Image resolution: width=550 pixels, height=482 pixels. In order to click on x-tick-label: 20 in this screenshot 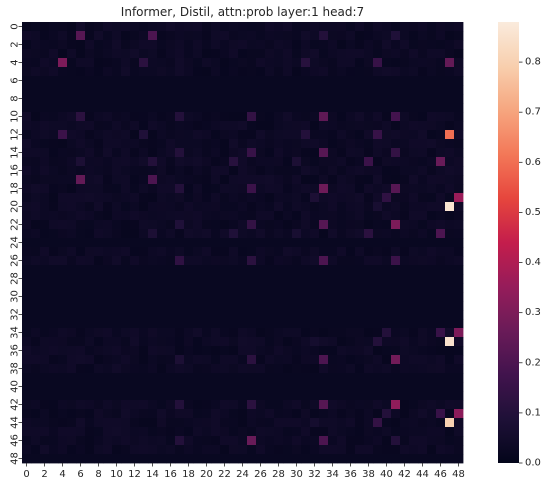, I will do `click(206, 474)`.